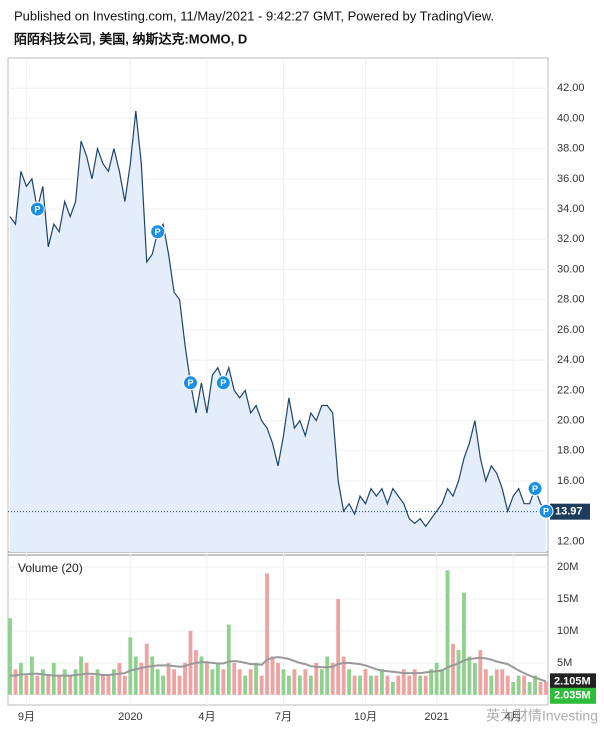 Image resolution: width=604 pixels, height=733 pixels. Describe the element at coordinates (571, 239) in the screenshot. I see `y-tick-label: 32.00` at that location.